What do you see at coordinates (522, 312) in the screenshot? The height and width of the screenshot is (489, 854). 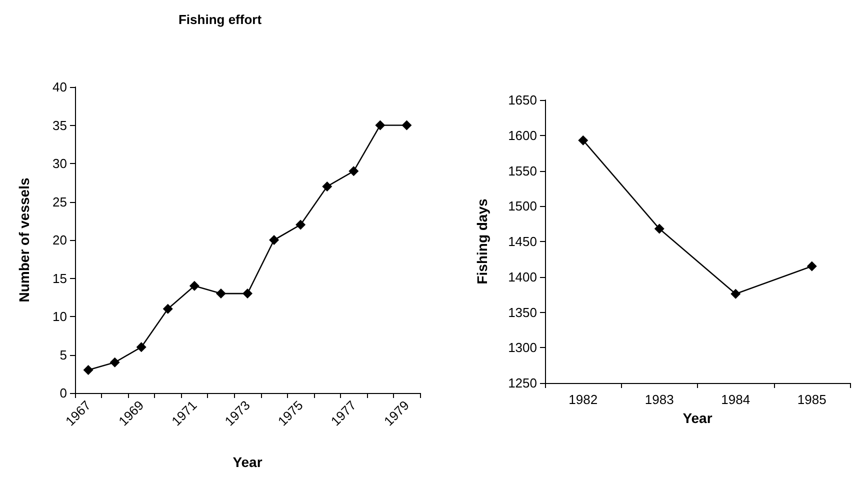 I see `y-tick-label: 1350` at bounding box center [522, 312].